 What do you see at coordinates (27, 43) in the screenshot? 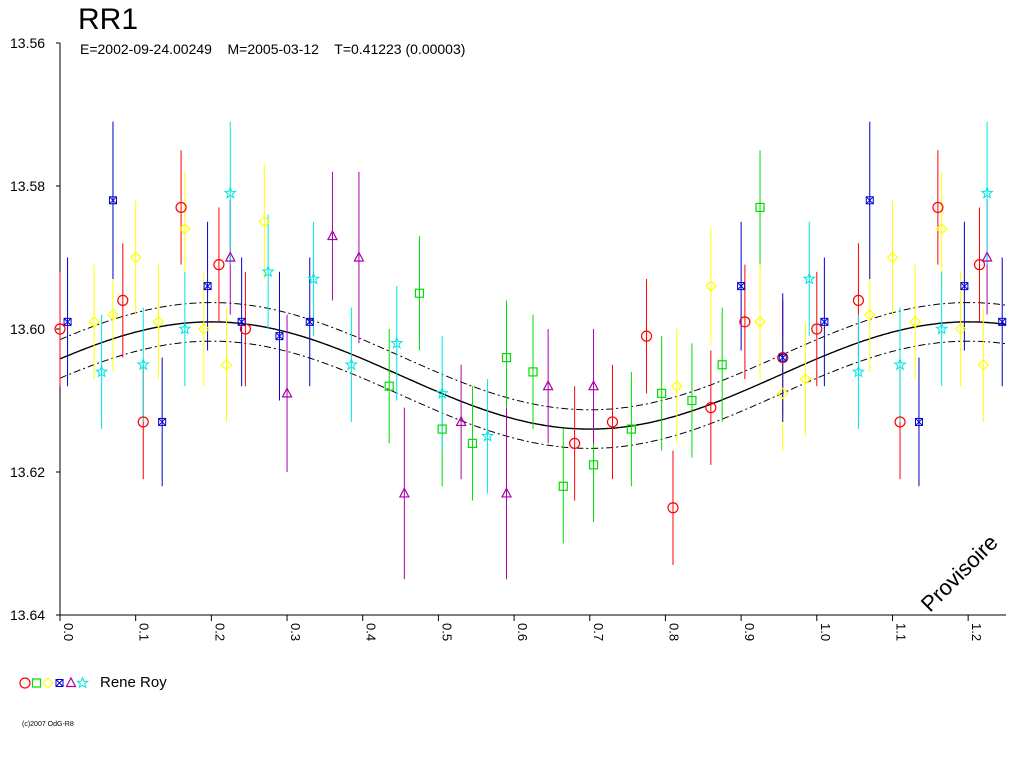
I see `y-tick-label: 13.56` at bounding box center [27, 43].